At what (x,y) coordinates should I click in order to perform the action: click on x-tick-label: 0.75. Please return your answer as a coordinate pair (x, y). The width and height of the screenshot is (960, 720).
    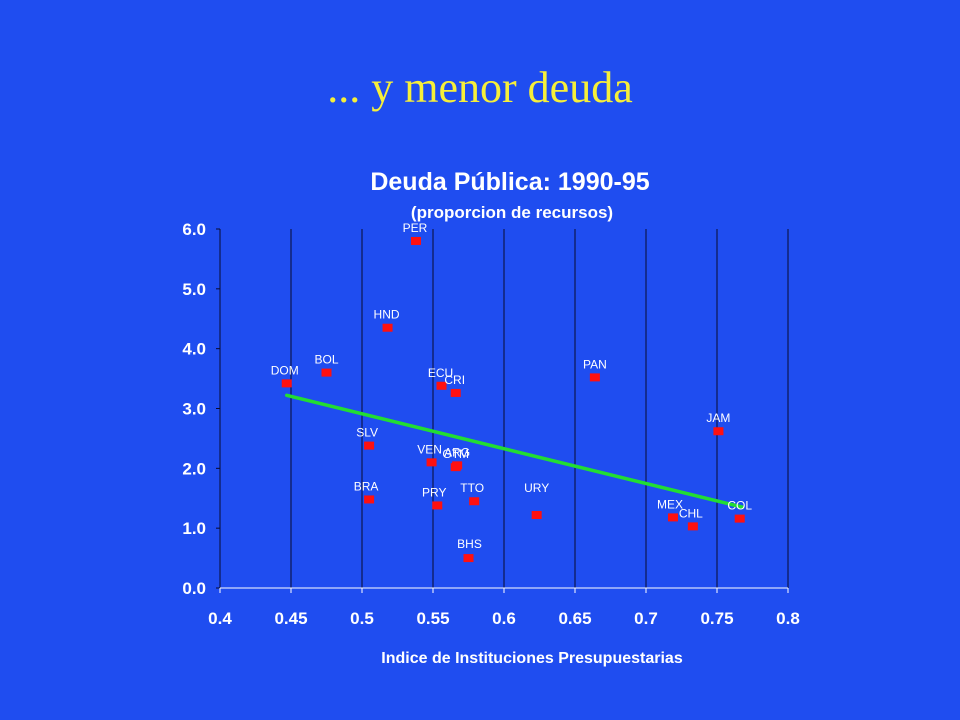
    Looking at the image, I should click on (716, 618).